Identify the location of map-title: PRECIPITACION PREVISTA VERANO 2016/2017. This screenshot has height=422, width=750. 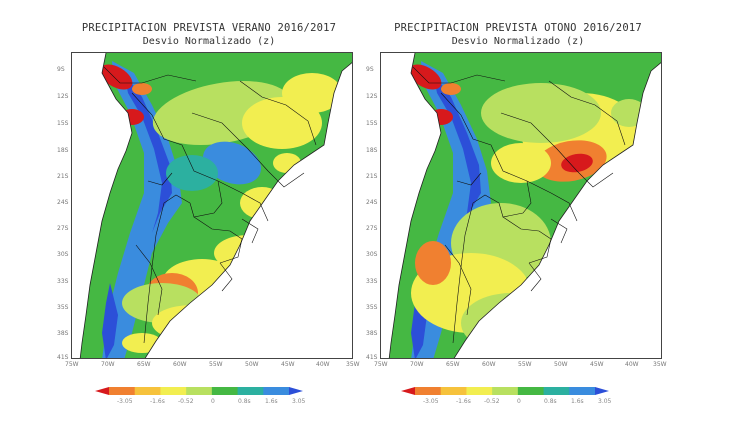
(209, 28).